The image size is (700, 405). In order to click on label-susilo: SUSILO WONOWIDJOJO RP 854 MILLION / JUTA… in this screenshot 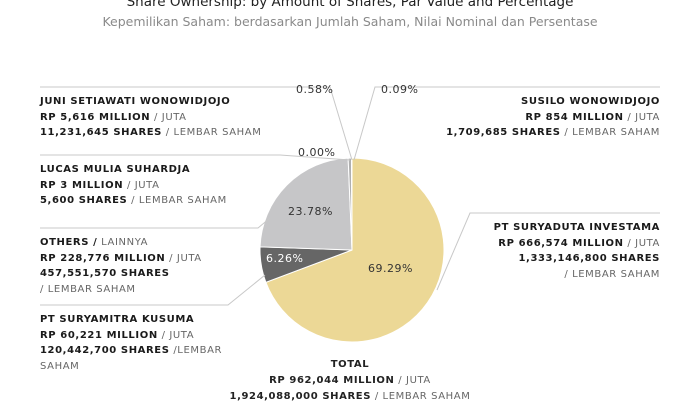, I will do `click(553, 117)`.